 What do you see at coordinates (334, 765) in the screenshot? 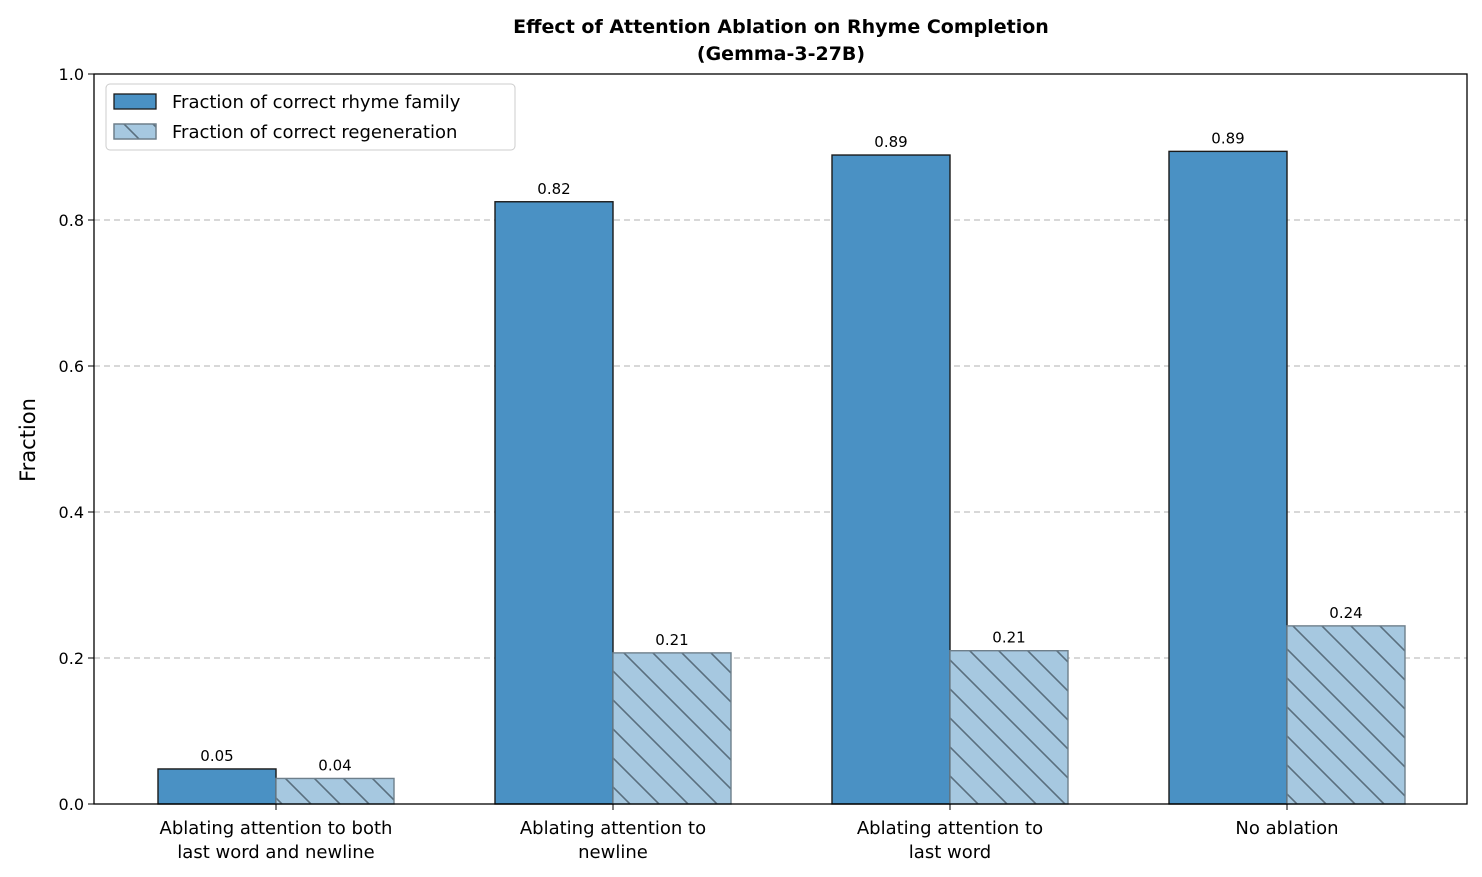
I see `data-label: 0.04` at bounding box center [334, 765].